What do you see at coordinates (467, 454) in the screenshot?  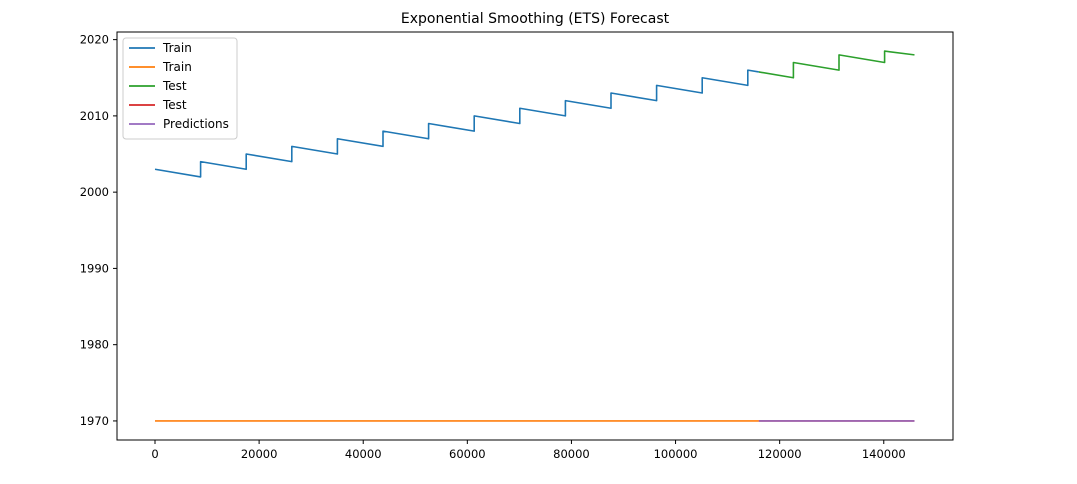 I see `x-tick-label: 60000` at bounding box center [467, 454].